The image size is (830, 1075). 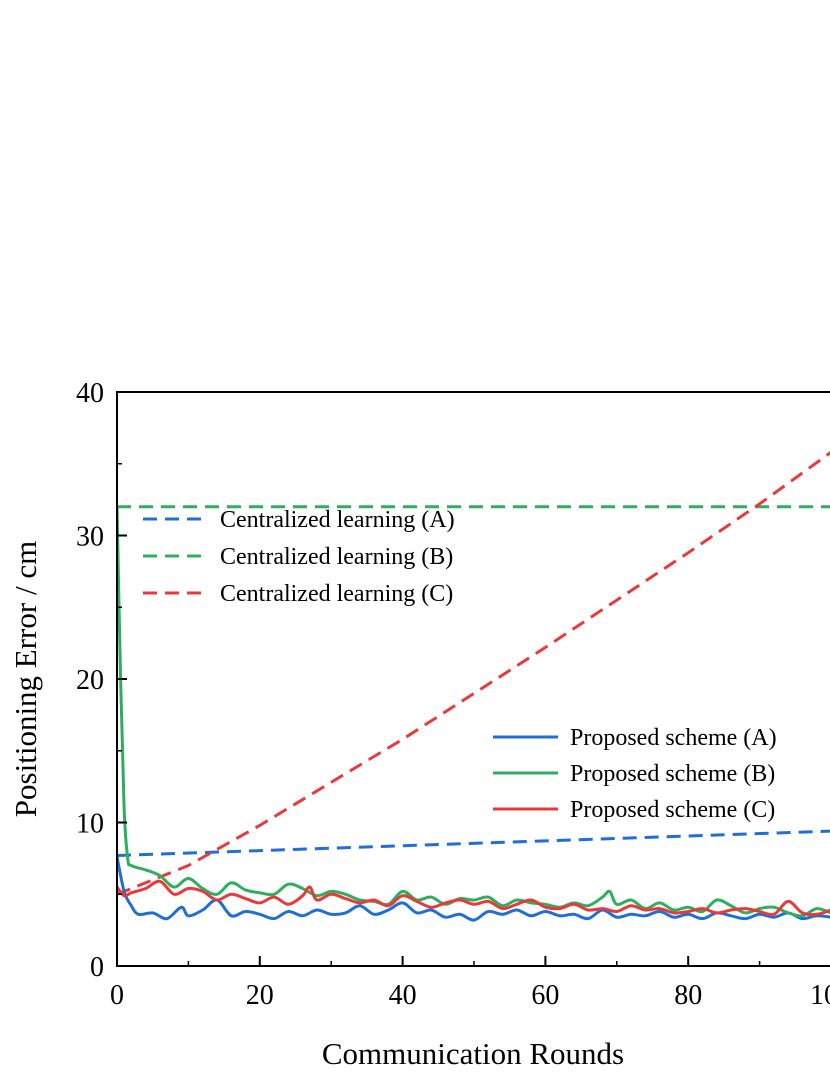 I want to click on y-axis-label: Positioning Error / cm, so click(x=25, y=679).